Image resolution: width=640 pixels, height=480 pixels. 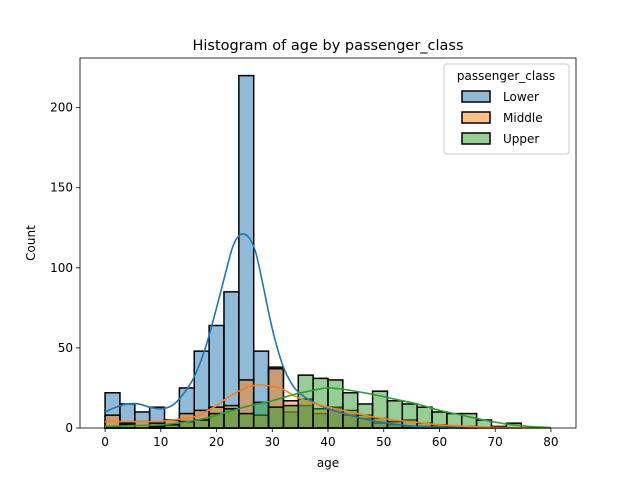 I want to click on y-tick-label-200: 200, so click(x=61, y=108).